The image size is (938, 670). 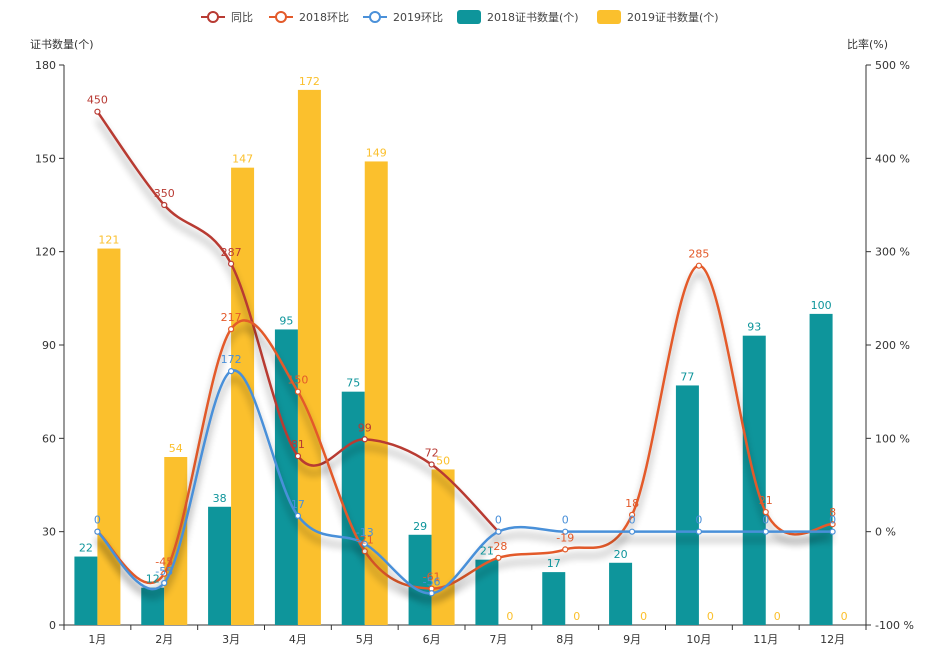 I want to click on y-right-tick-label: 500 %, so click(x=892, y=65).